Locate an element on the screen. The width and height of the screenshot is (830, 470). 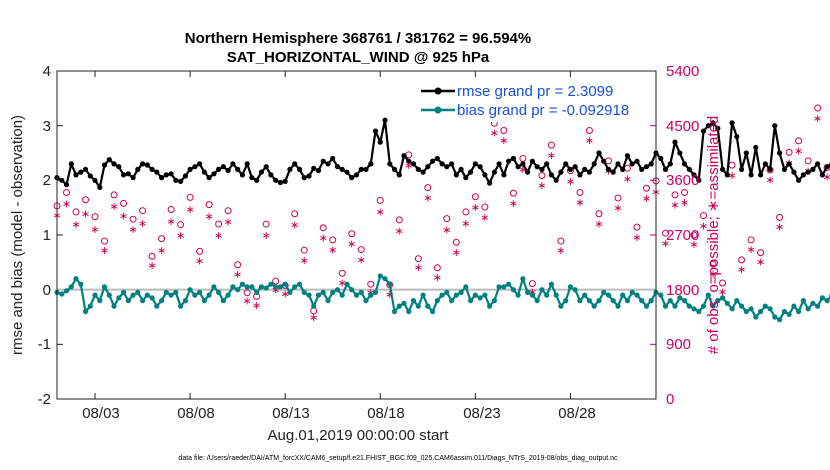
y-axis-label-right: # of obs: o=possible; ∗=assimilated is located at coordinates (713, 235).